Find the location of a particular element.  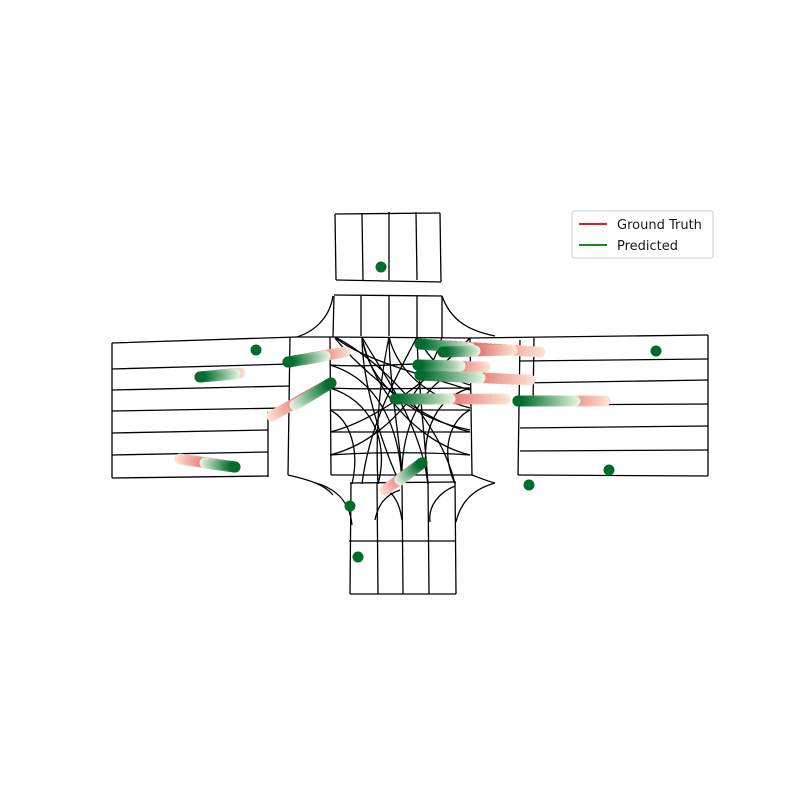

north-arm-end is located at coordinates (387, 213).